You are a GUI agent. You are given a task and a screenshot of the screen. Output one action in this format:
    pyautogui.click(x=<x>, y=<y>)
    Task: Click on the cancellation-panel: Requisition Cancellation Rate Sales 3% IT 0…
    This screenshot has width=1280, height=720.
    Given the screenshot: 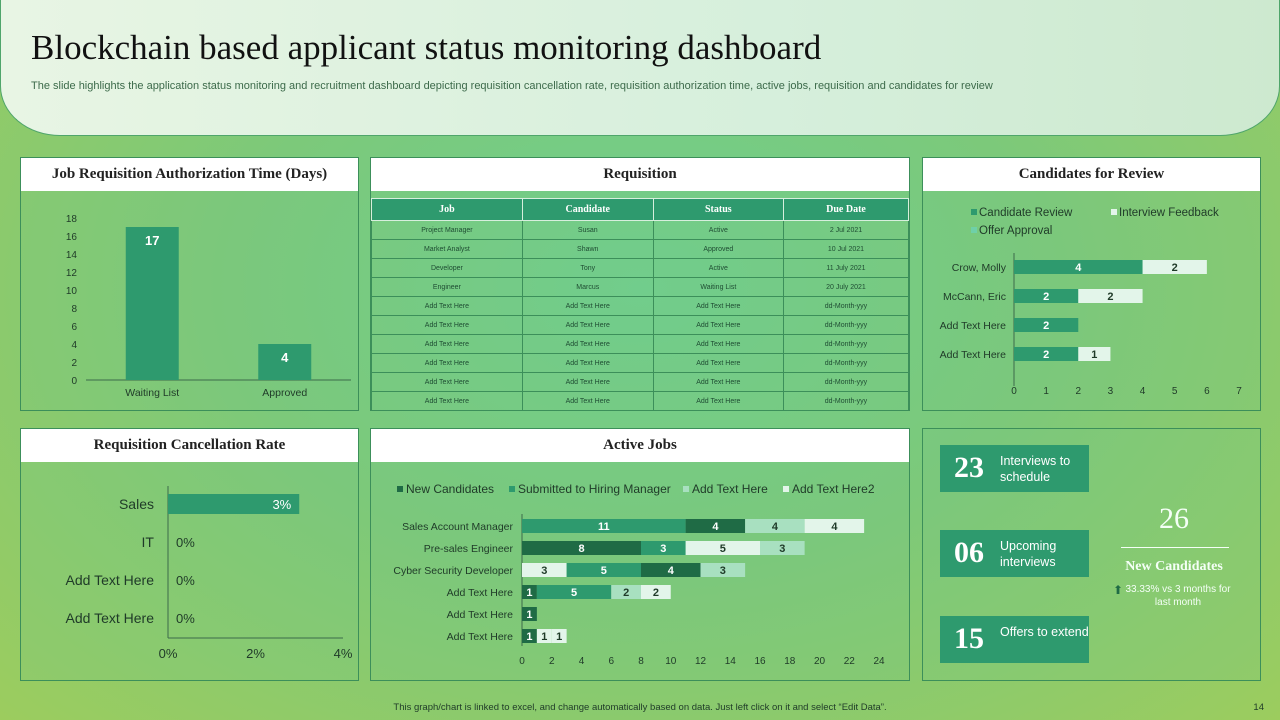 What is the action you would take?
    pyautogui.click(x=189, y=554)
    